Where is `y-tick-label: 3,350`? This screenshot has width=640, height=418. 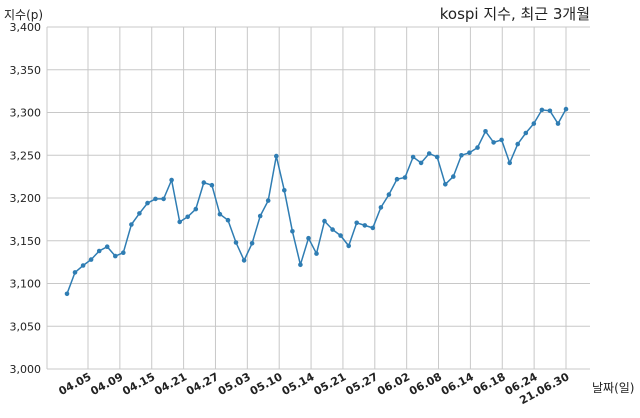 y-tick-label: 3,350 is located at coordinates (26, 70).